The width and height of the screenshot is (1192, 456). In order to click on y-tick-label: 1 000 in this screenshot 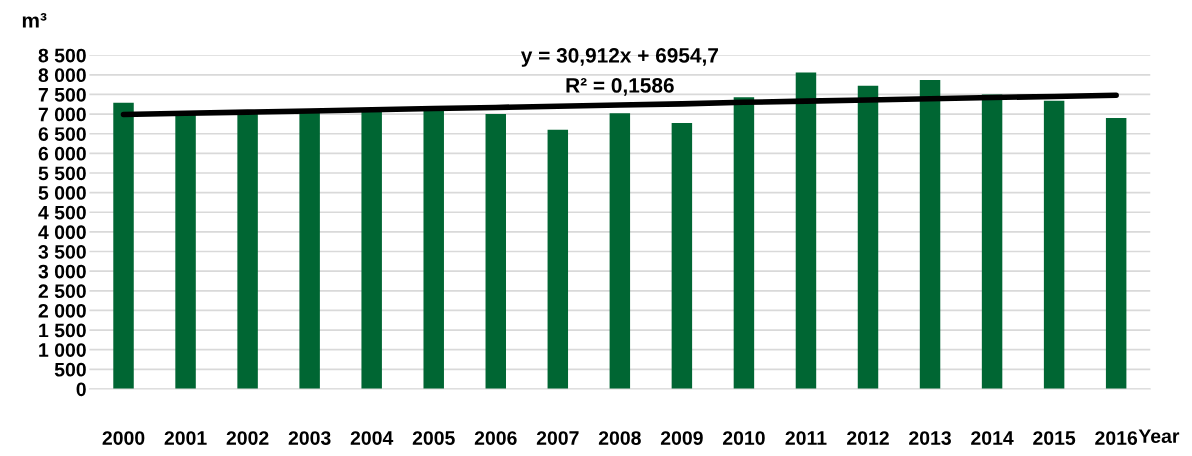, I will do `click(62, 350)`.